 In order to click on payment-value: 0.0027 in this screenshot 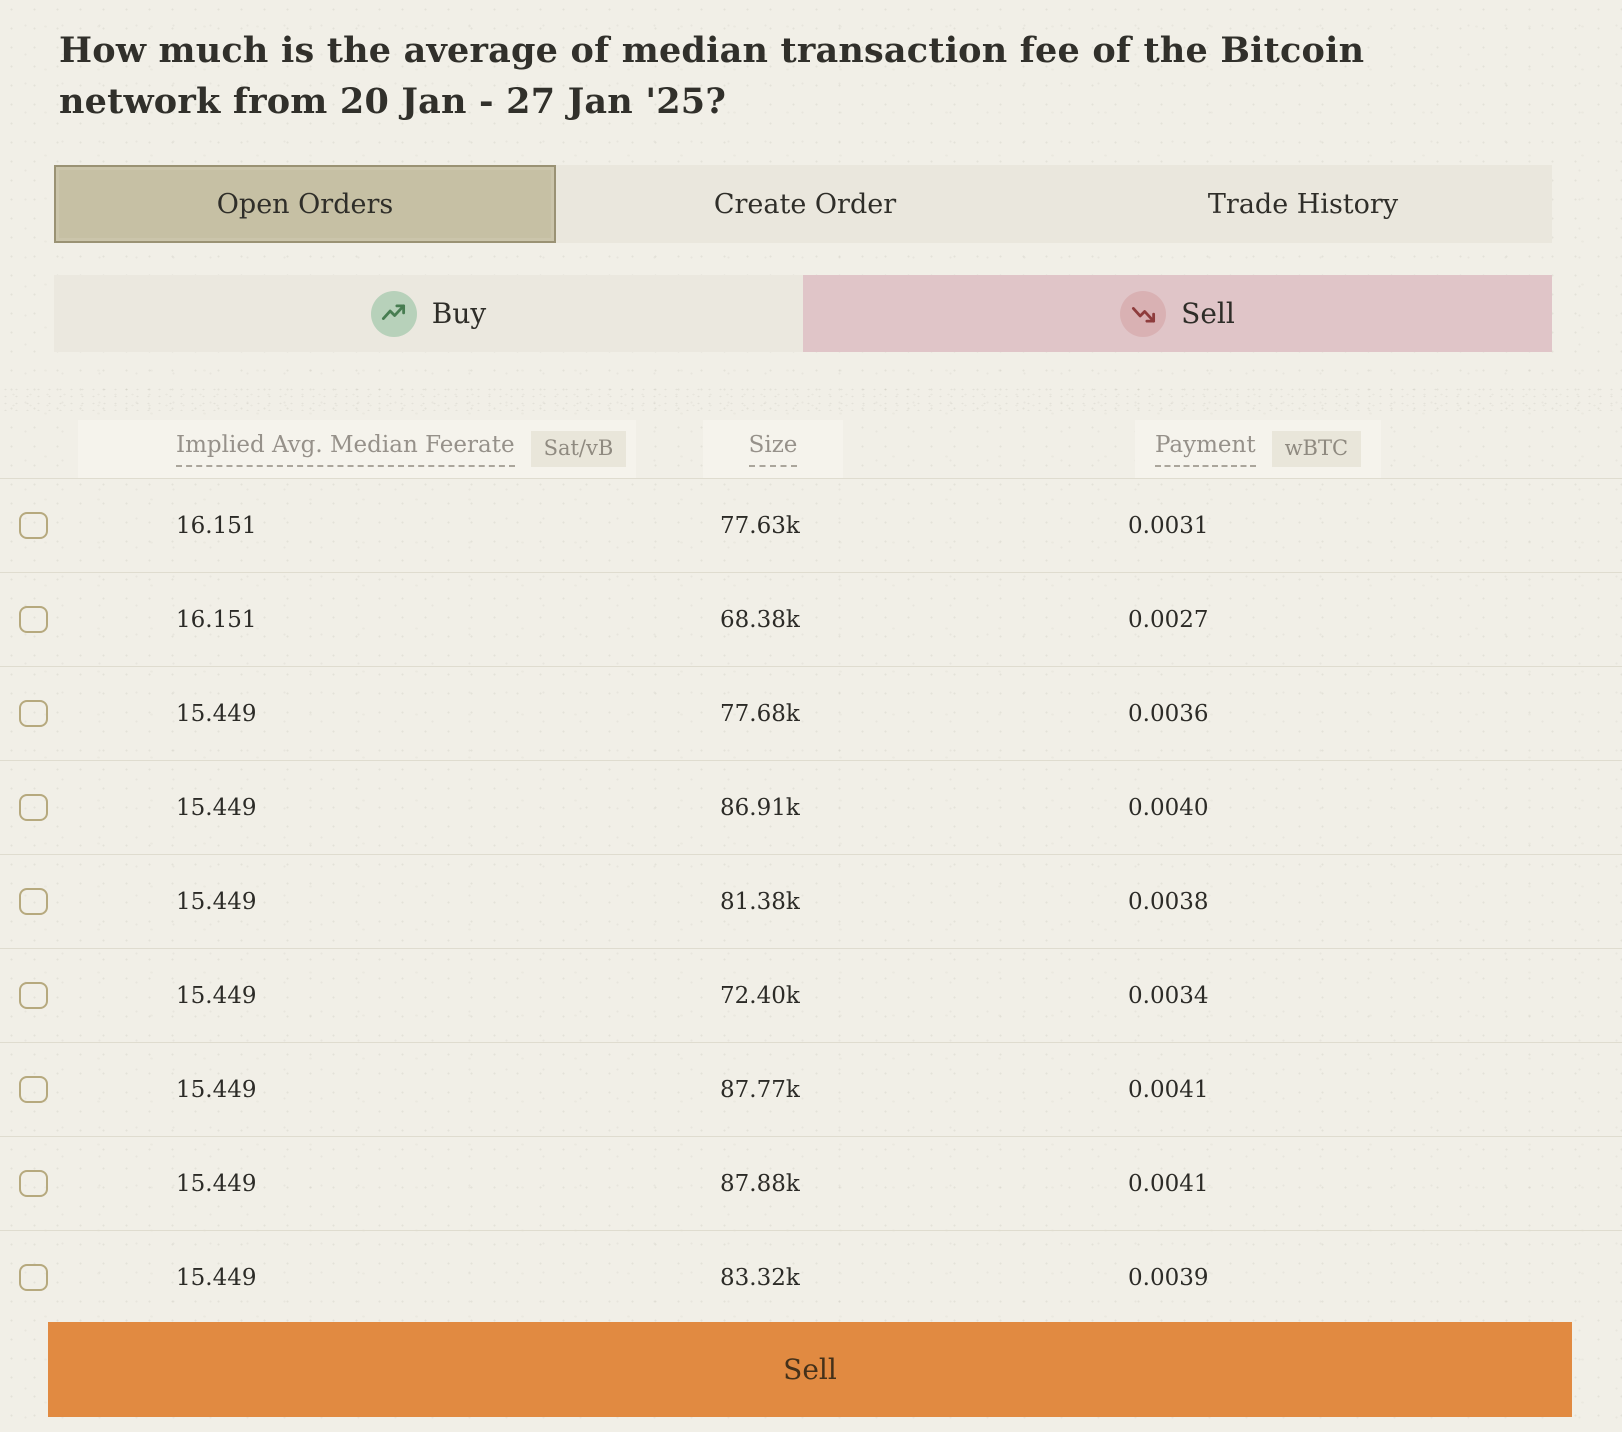, I will do `click(1168, 619)`.